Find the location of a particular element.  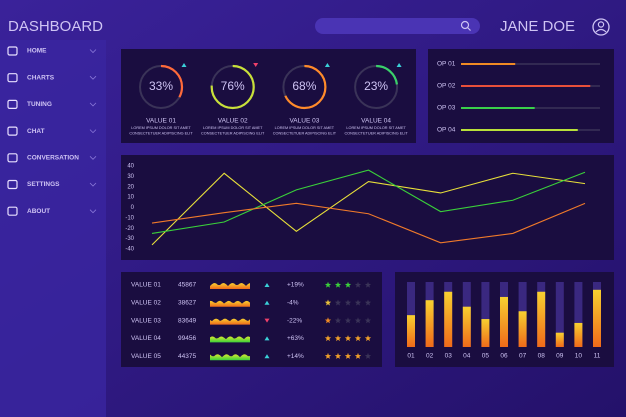

y-tick-label: -10 is located at coordinates (129, 218).